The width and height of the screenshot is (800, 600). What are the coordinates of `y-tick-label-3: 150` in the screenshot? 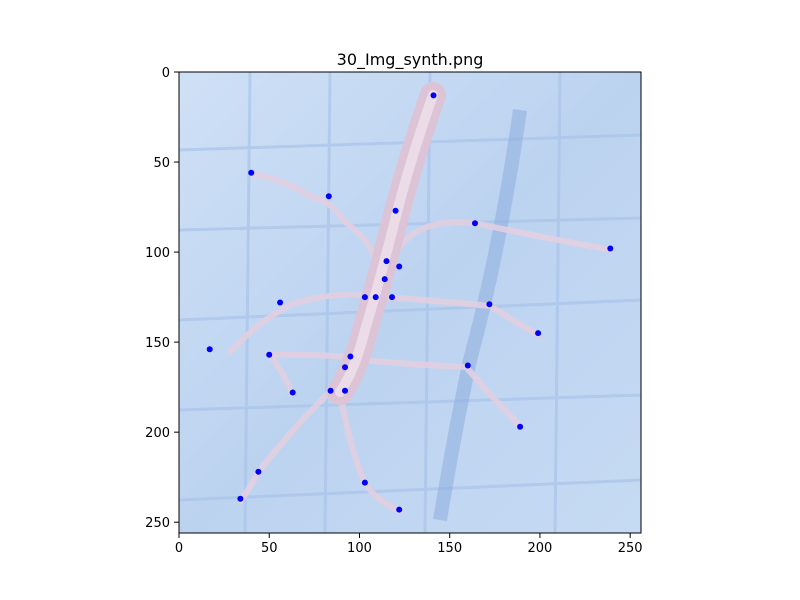 It's located at (157, 343).